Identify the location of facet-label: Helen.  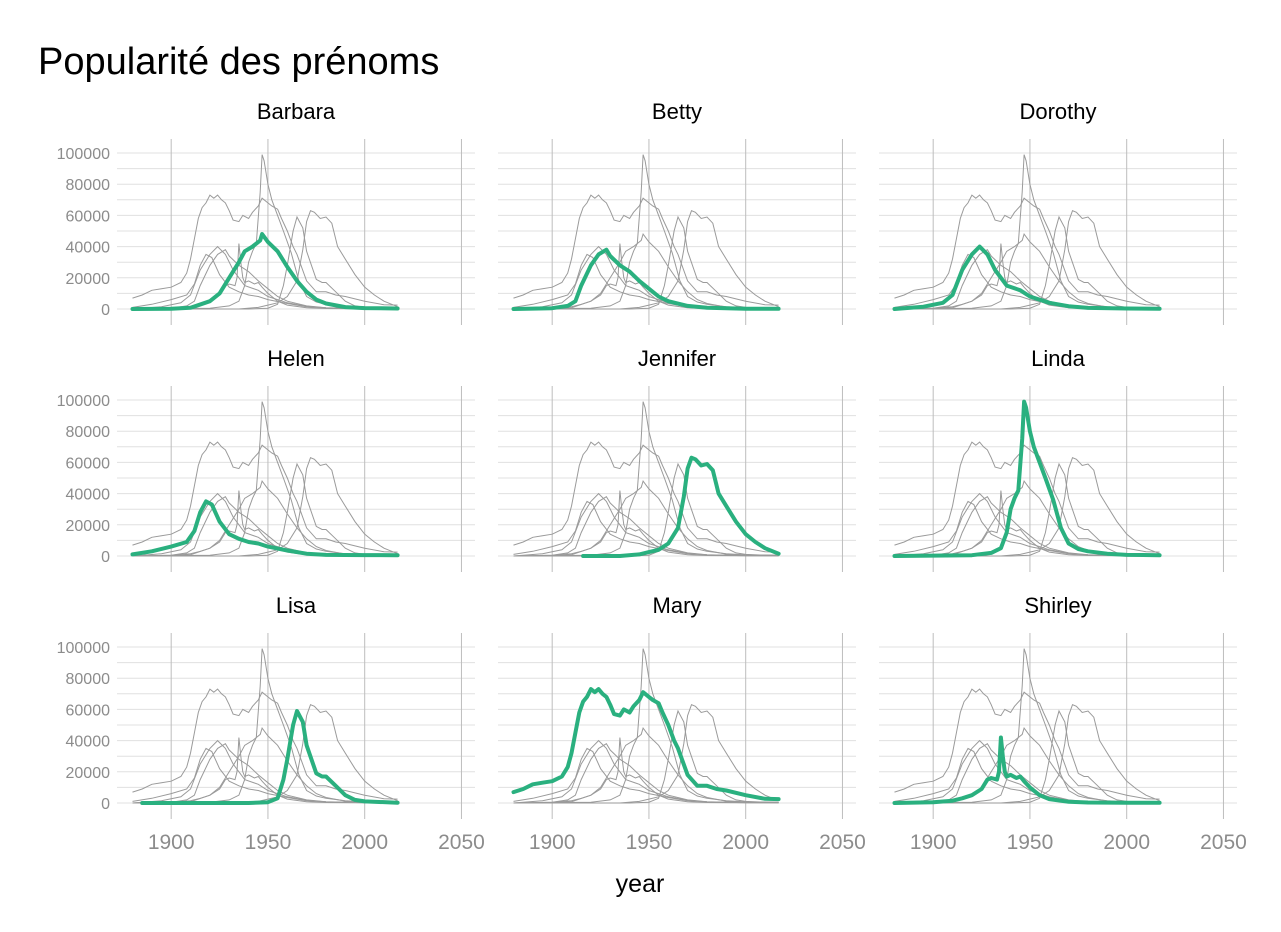
(295, 358).